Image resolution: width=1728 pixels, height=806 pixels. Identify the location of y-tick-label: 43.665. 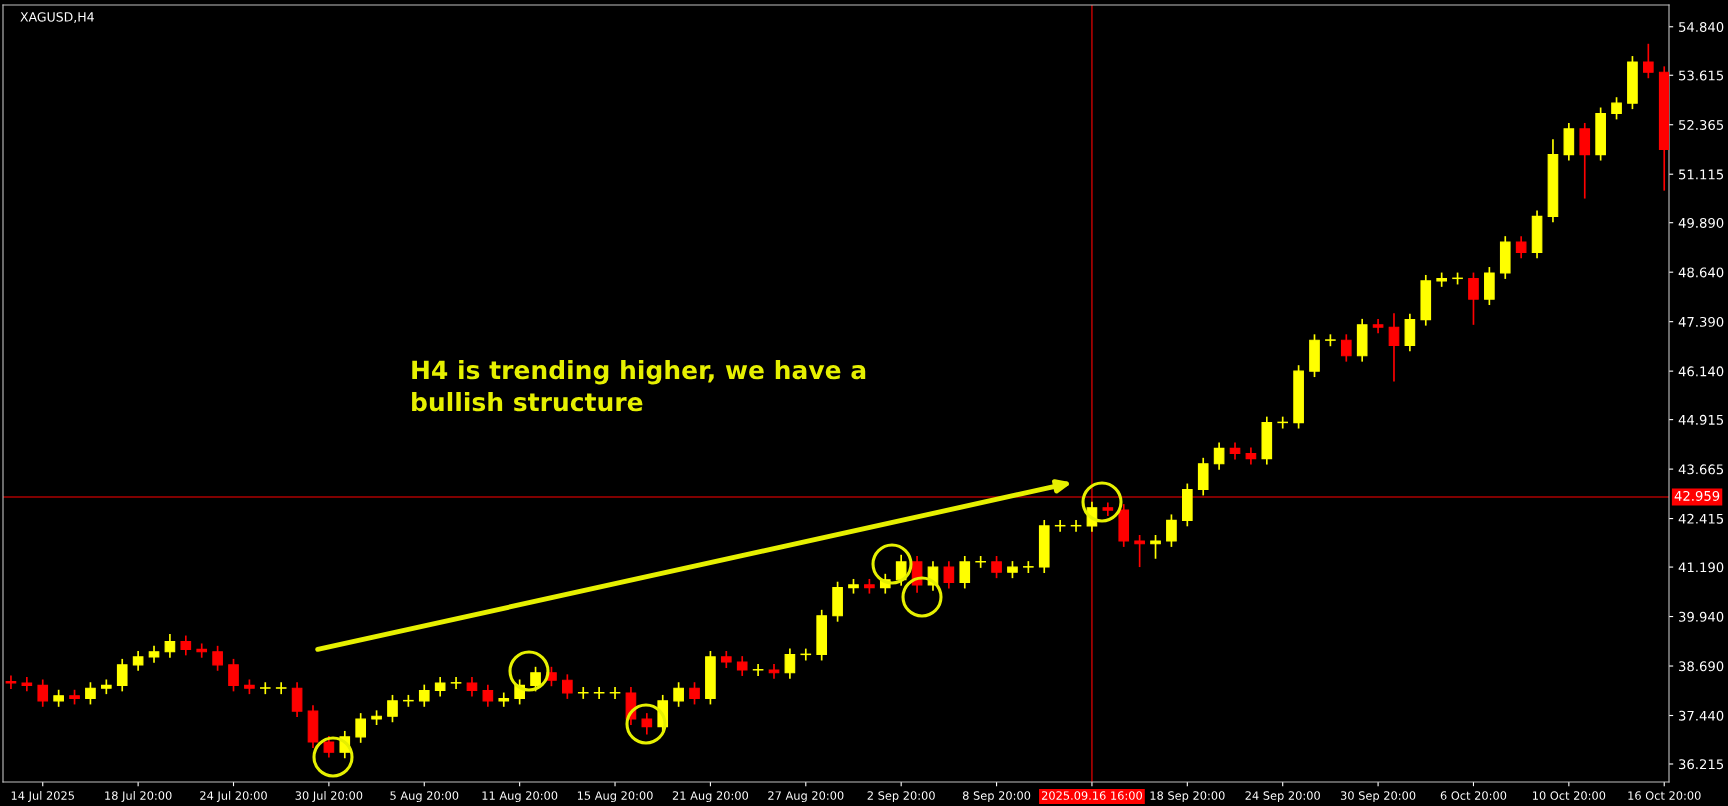
(1701, 469).